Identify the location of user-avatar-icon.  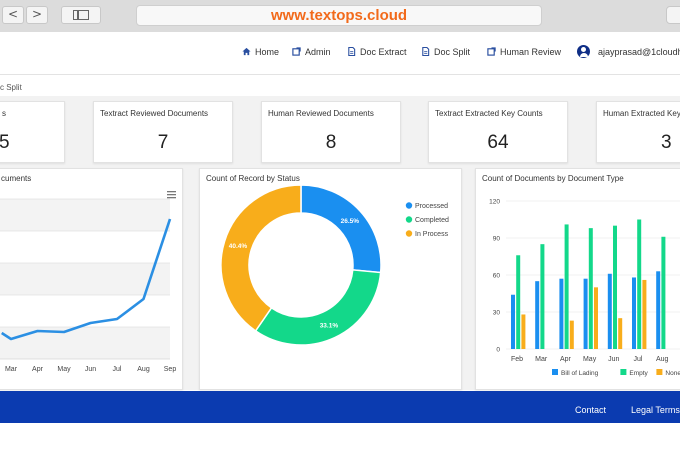
(583, 51).